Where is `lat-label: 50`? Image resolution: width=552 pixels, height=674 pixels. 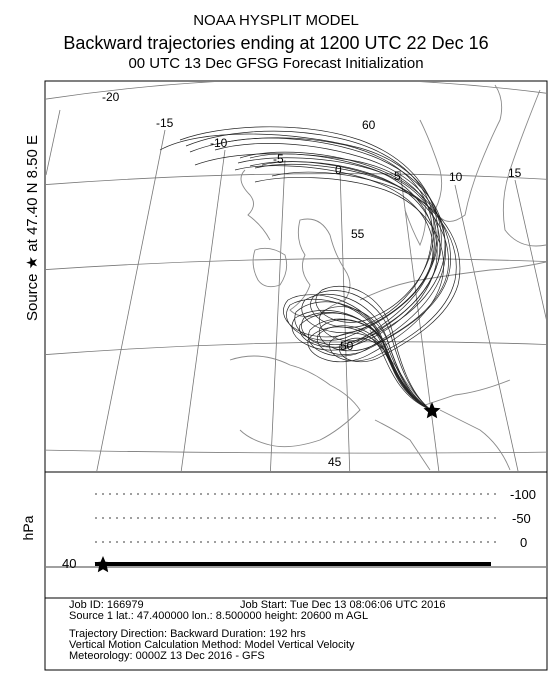
lat-label: 50 is located at coordinates (347, 346).